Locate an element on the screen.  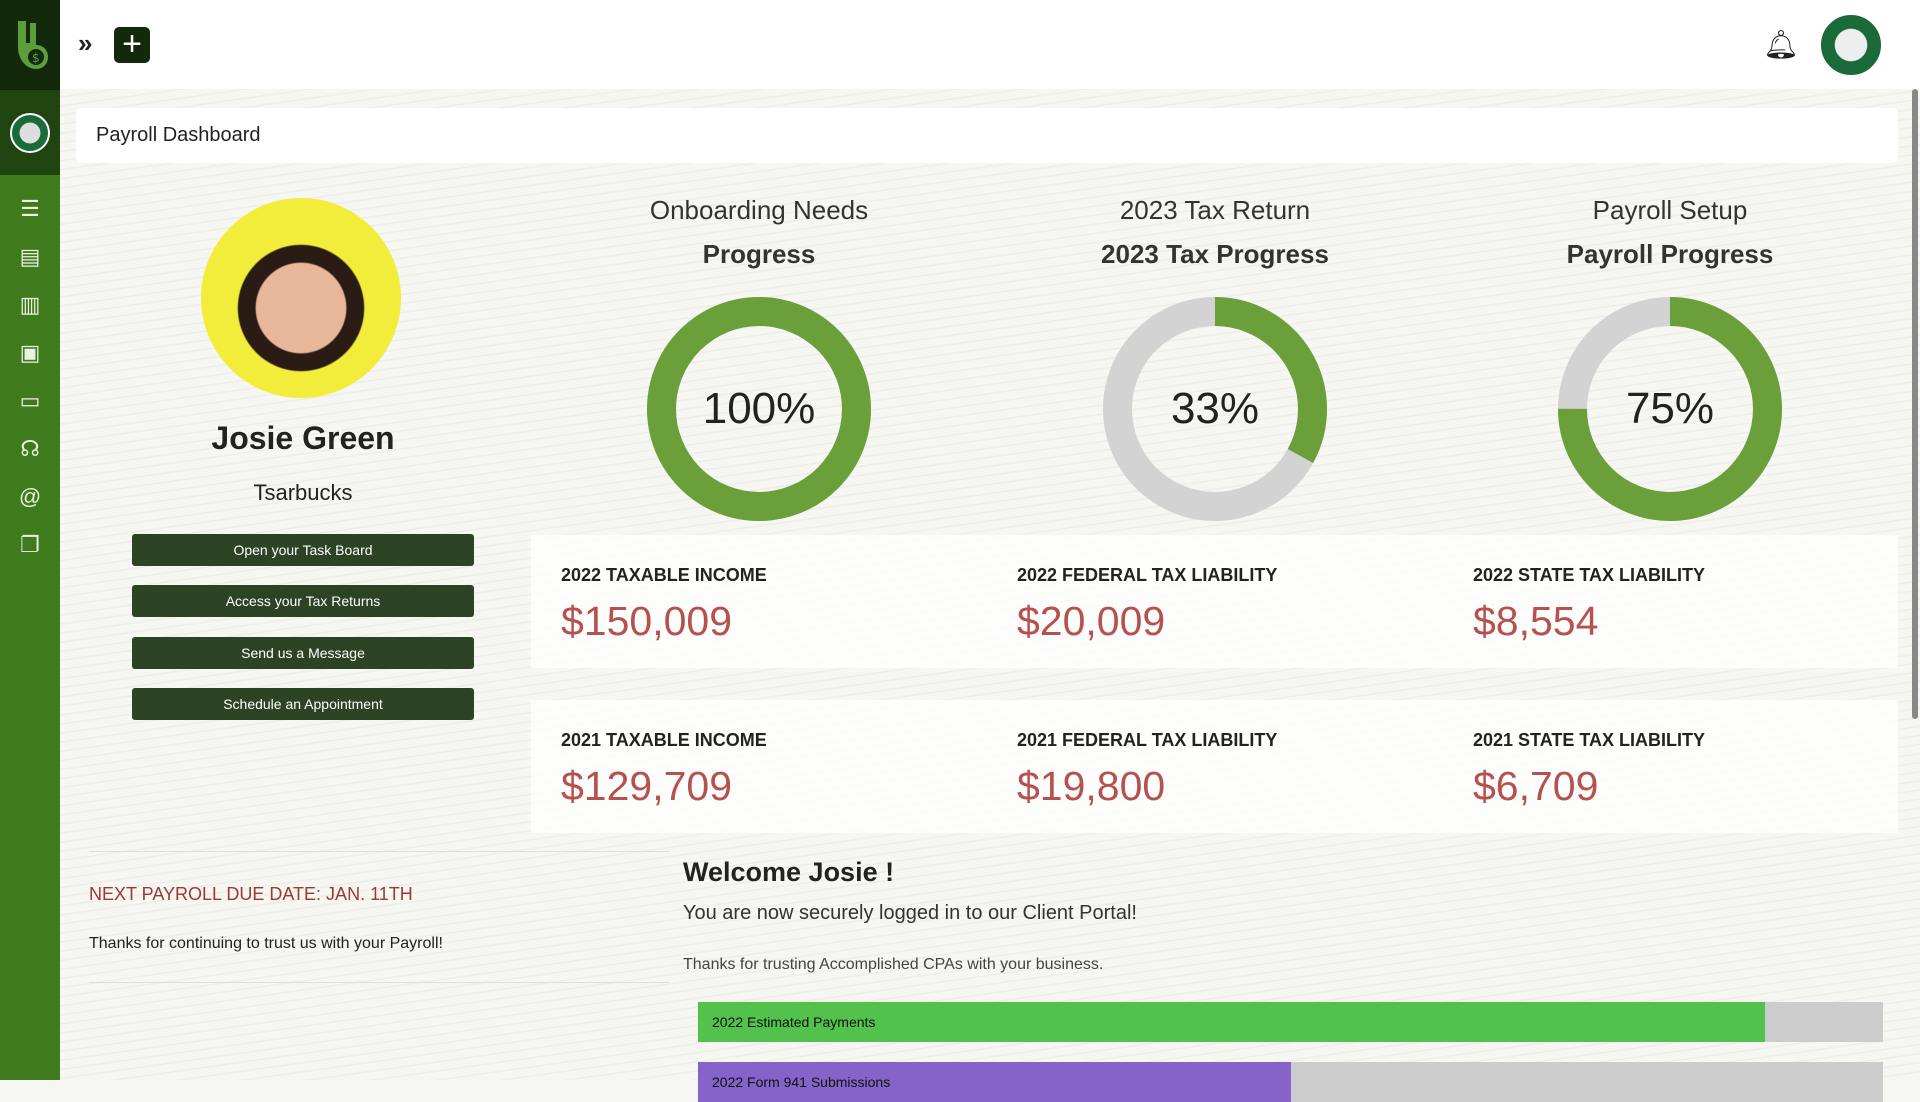
stat-card: 2021 STATE TAX LIABILITY $6,709 is located at coordinates (1589, 770).